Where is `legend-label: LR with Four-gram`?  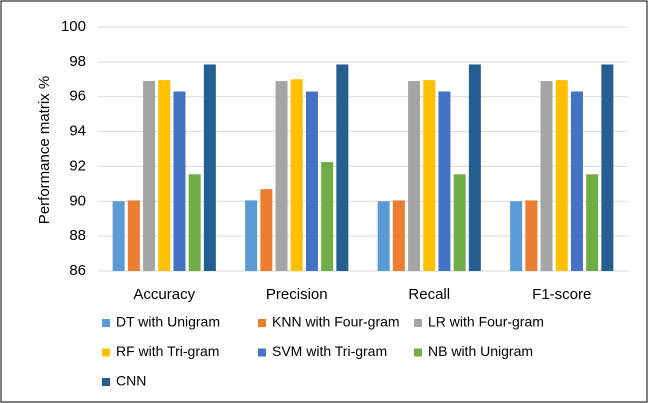 legend-label: LR with Four-gram is located at coordinates (486, 322).